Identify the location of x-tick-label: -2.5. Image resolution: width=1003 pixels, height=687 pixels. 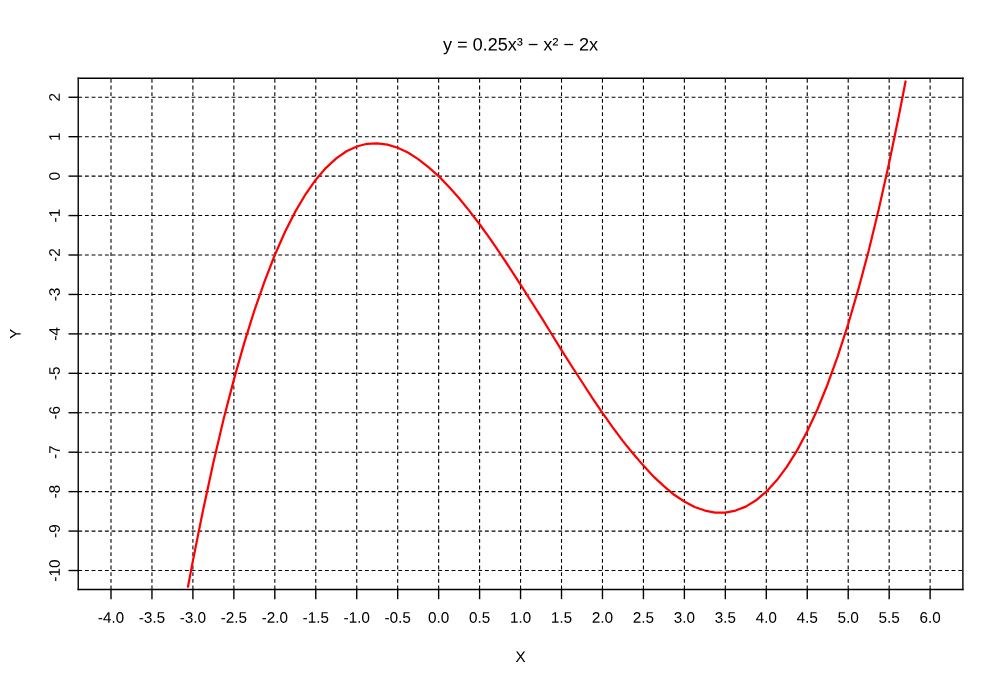
(234, 617).